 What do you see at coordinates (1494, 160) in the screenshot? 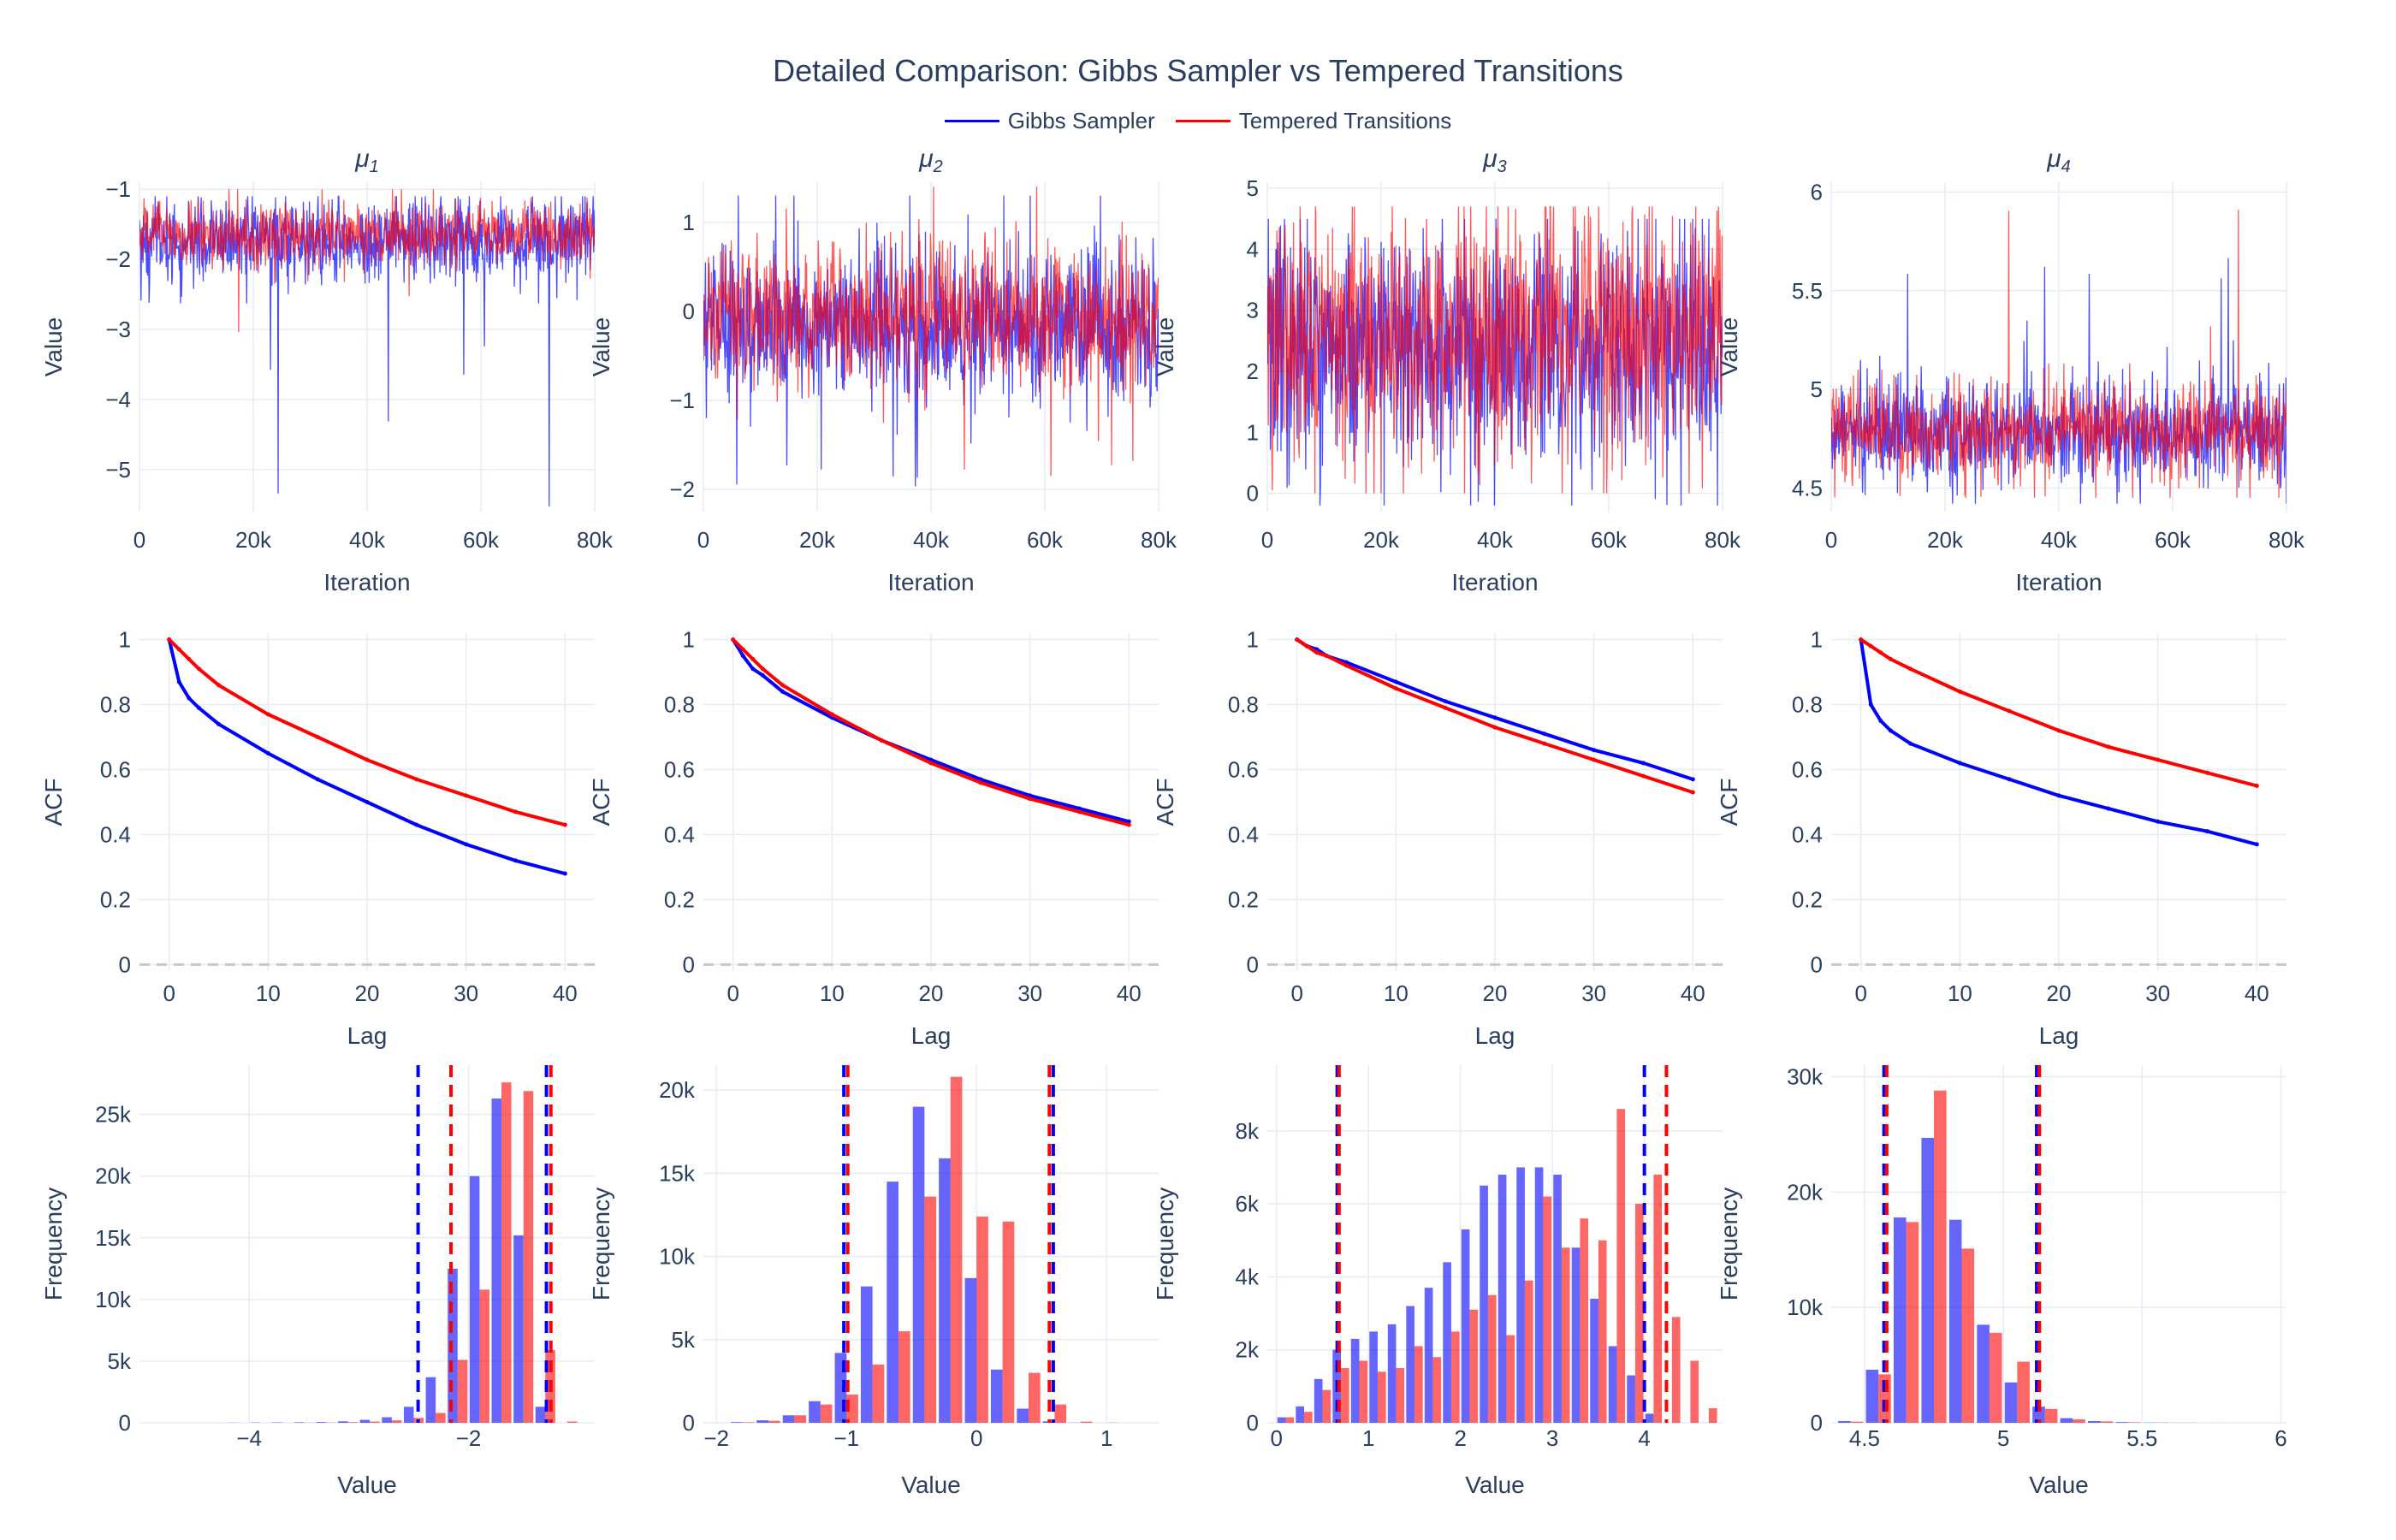
I see `subplot-title: μ3` at bounding box center [1494, 160].